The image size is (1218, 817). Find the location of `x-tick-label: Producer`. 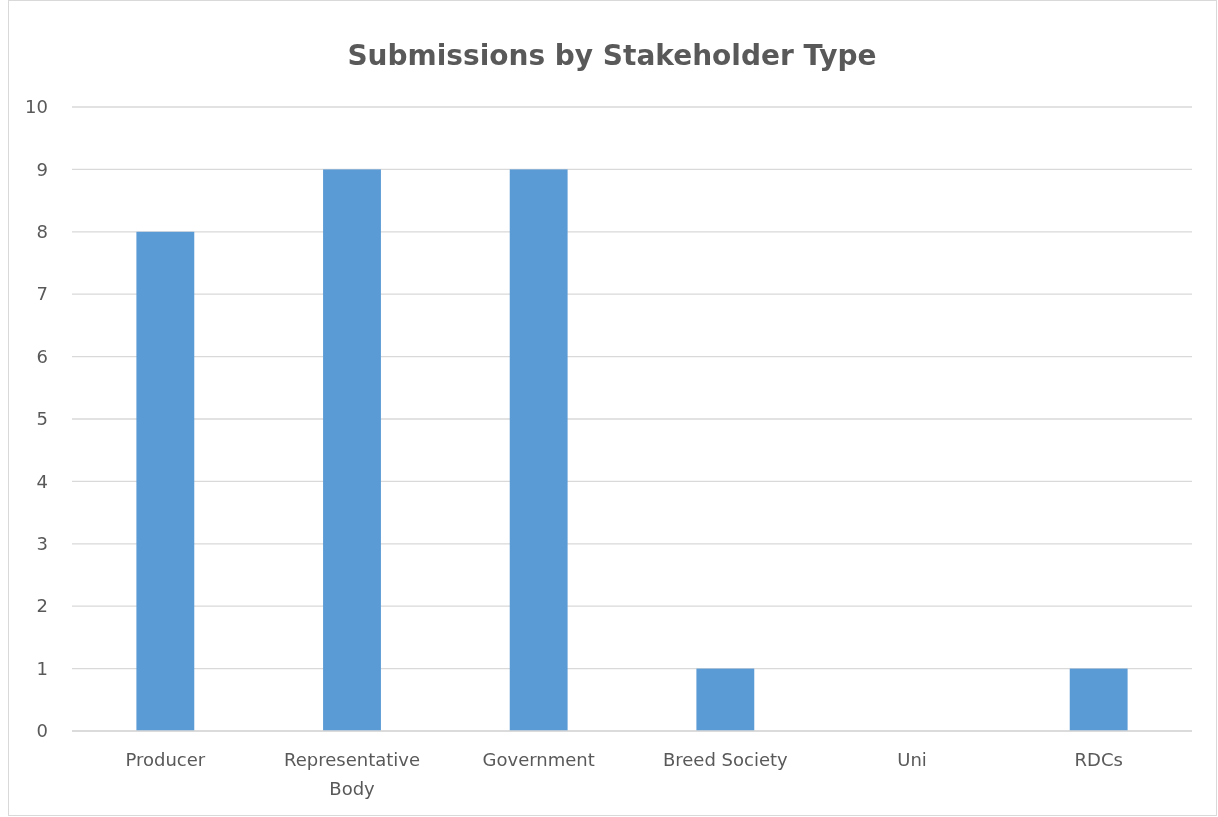

x-tick-label: Producer is located at coordinates (165, 759).